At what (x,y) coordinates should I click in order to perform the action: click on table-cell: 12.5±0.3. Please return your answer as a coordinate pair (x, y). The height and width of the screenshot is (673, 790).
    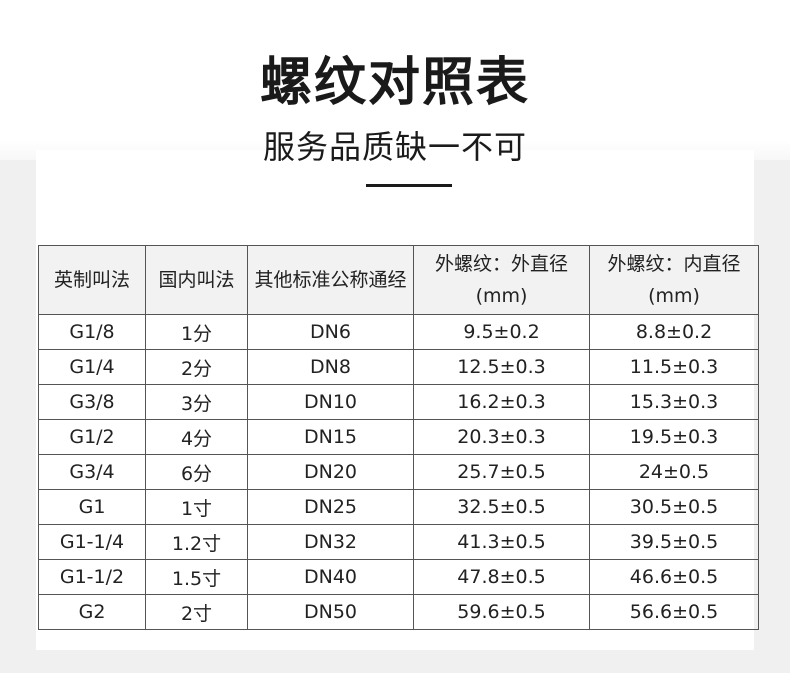
    Looking at the image, I should click on (501, 367).